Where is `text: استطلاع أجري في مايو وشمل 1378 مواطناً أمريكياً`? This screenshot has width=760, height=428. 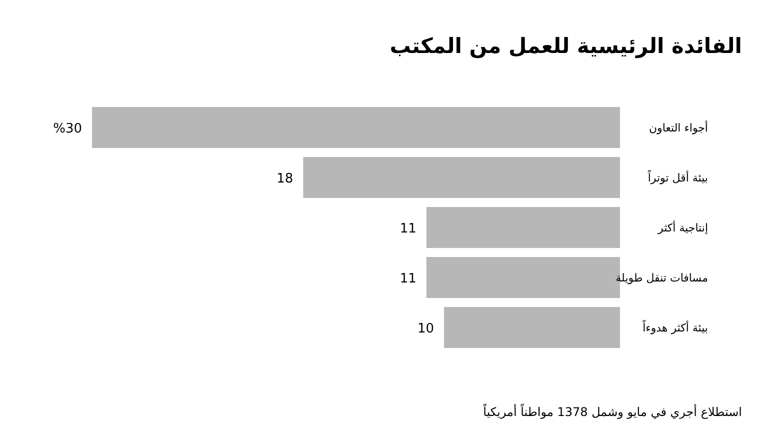
text: استطلاع أجري في مايو وشمل 1378 مواطناً أمريكياً is located at coordinates (612, 411).